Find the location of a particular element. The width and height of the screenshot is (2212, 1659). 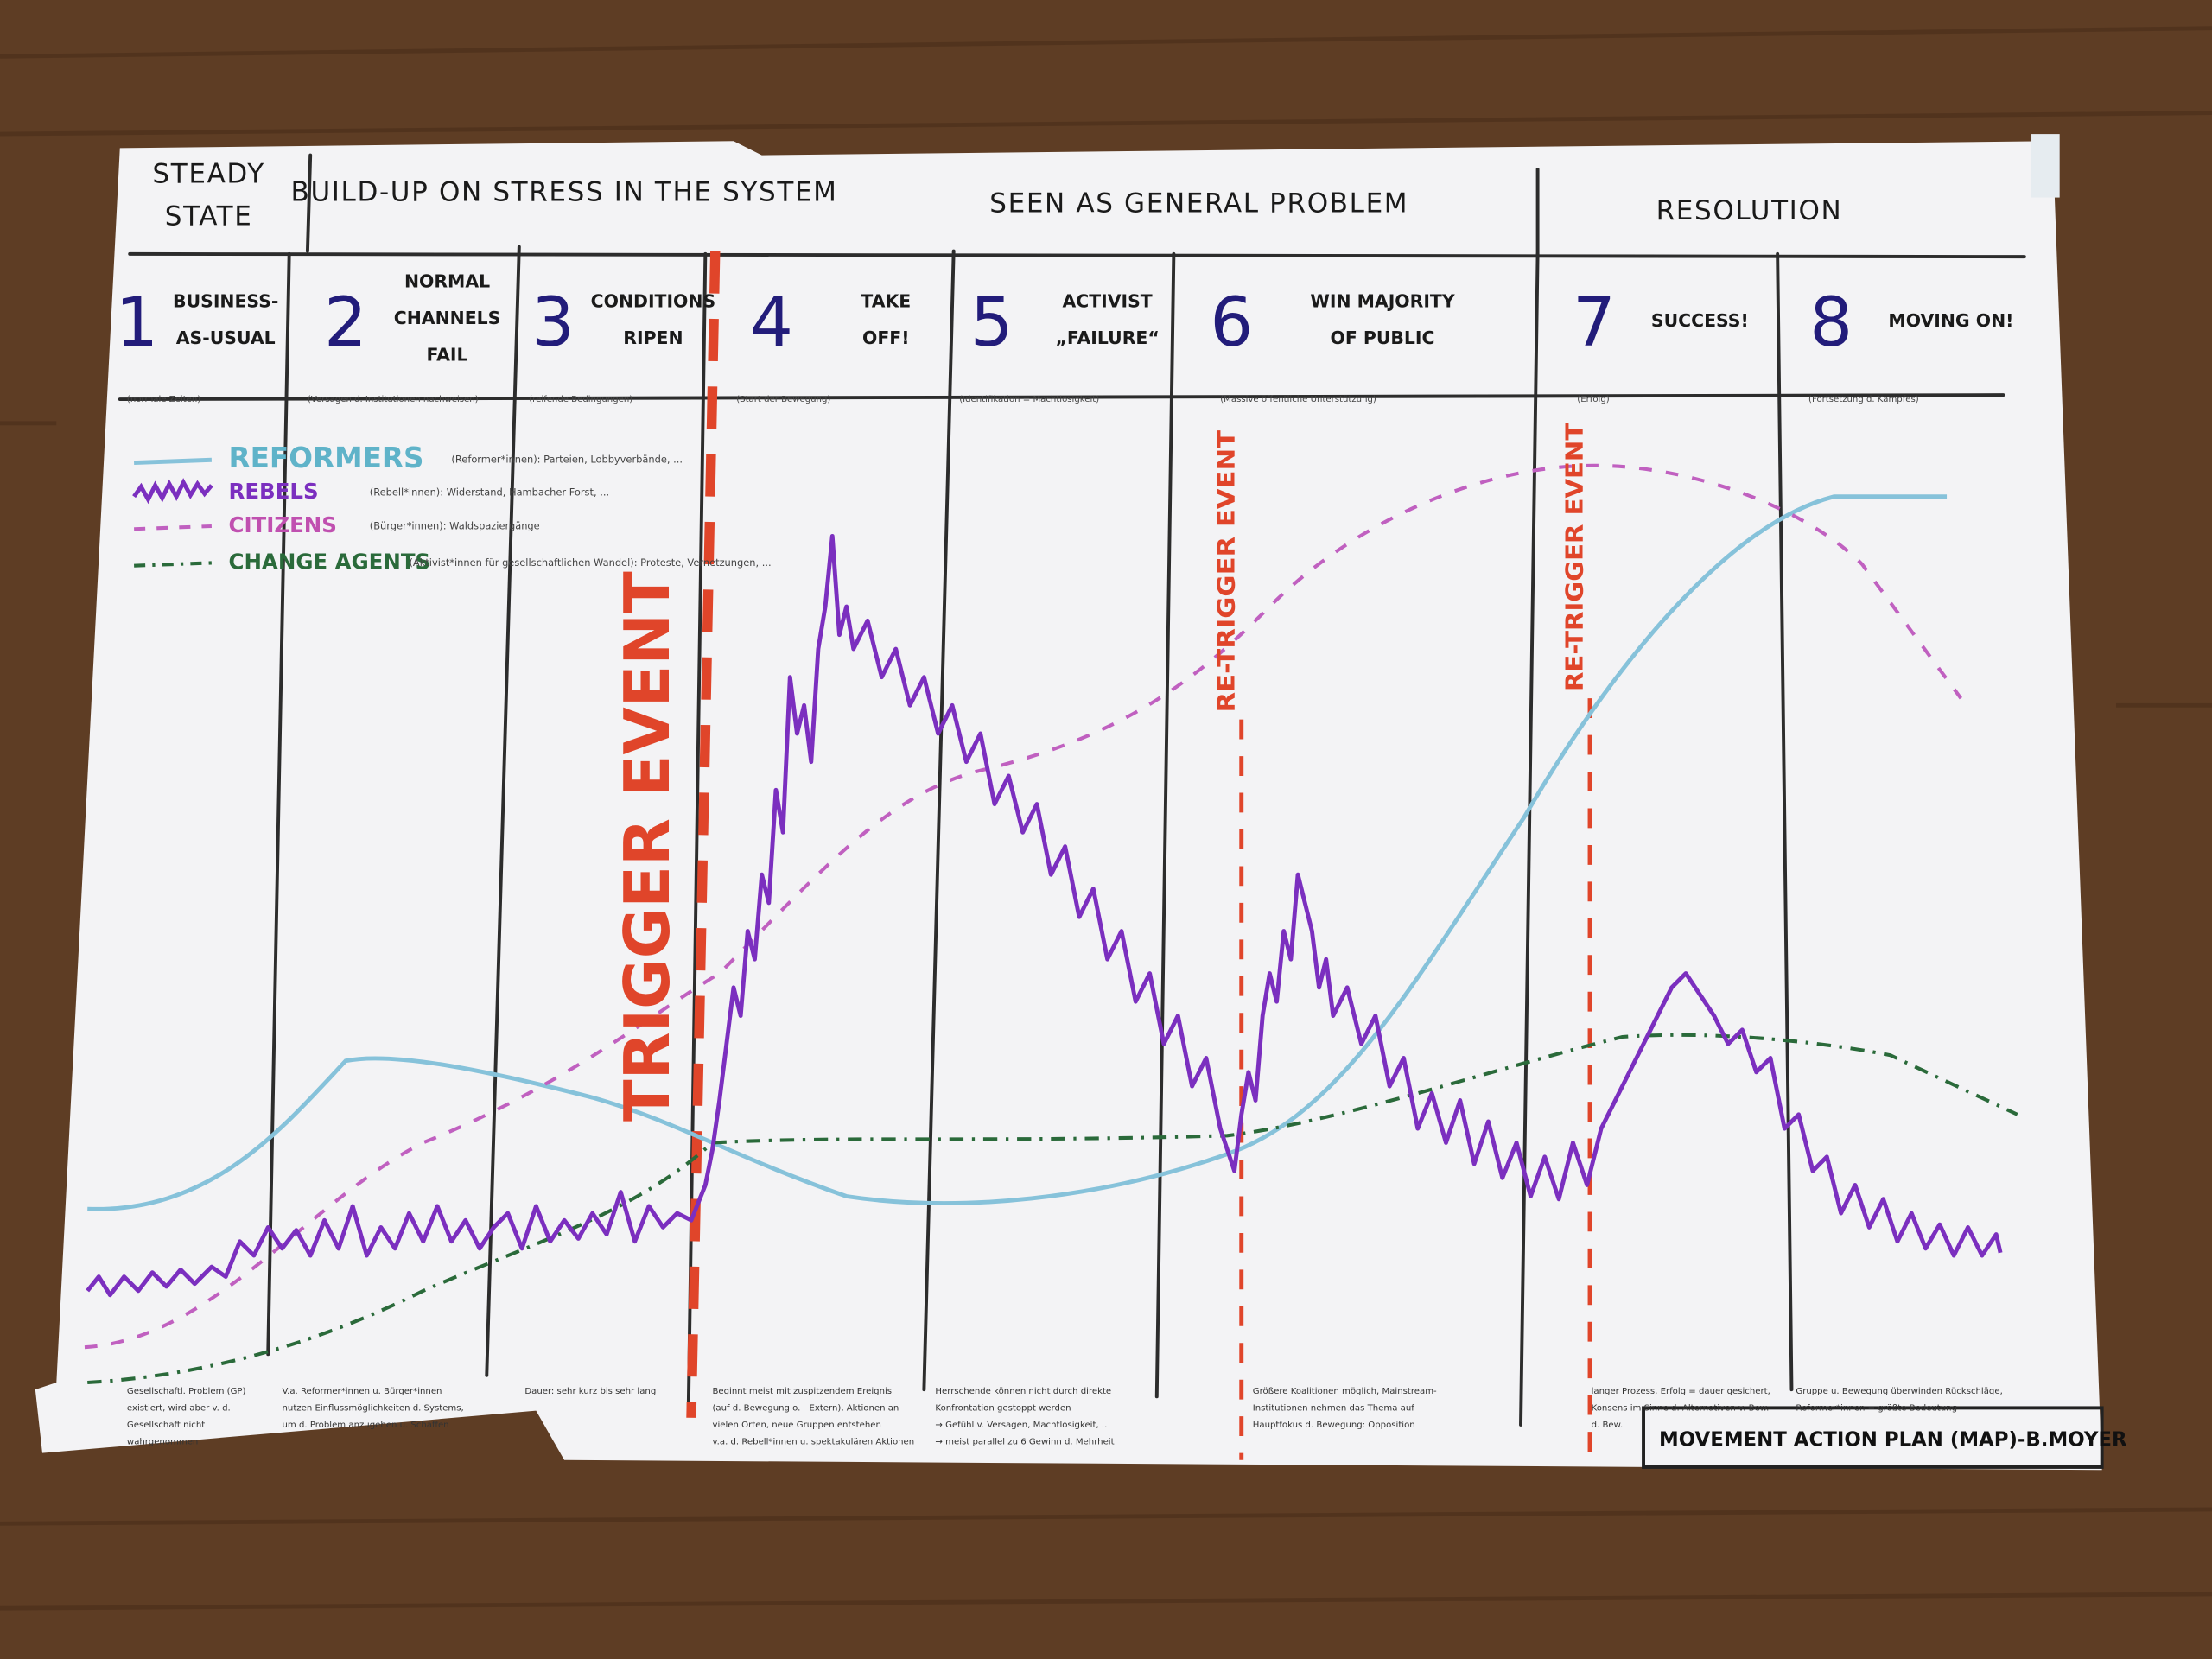

event-label: TRIGGER EVENT is located at coordinates (647, 846).